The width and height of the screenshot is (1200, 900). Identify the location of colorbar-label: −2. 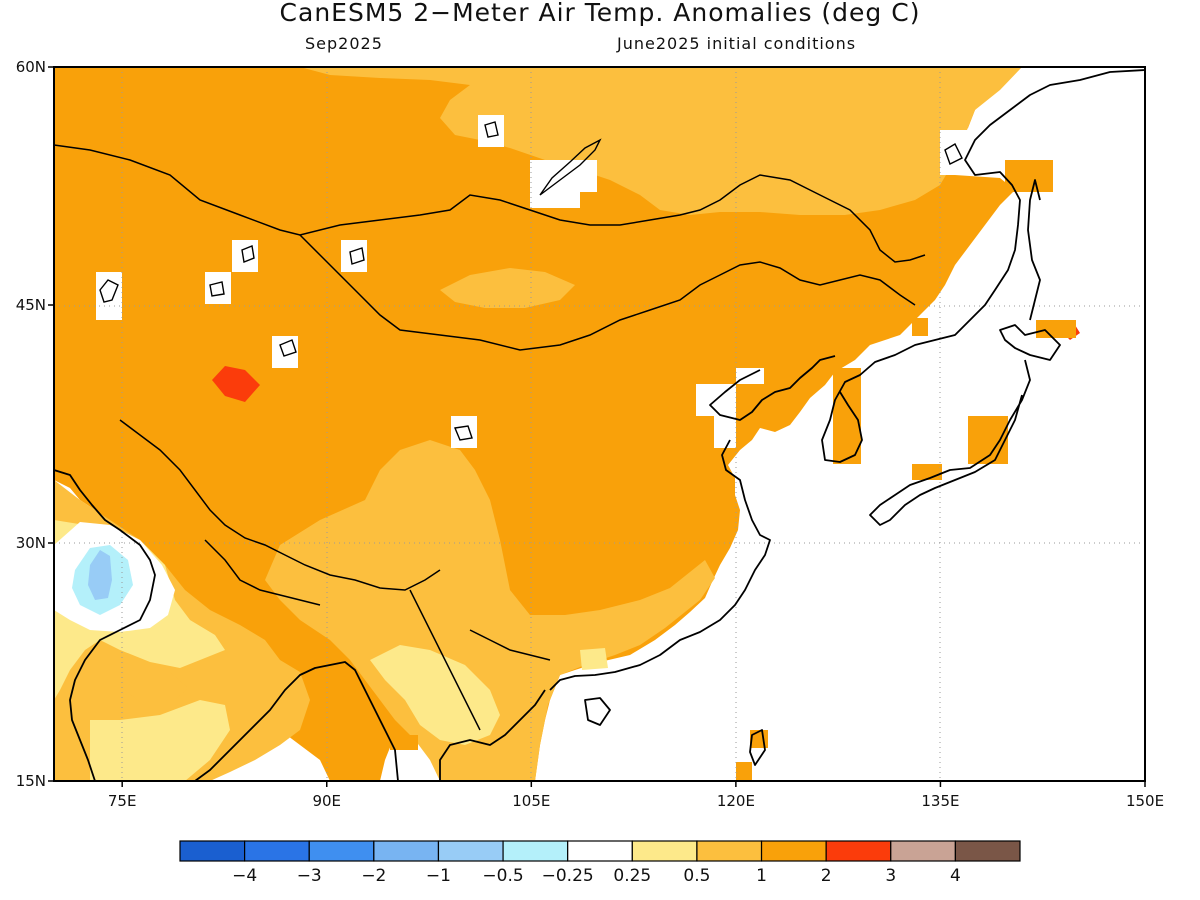
(373, 876).